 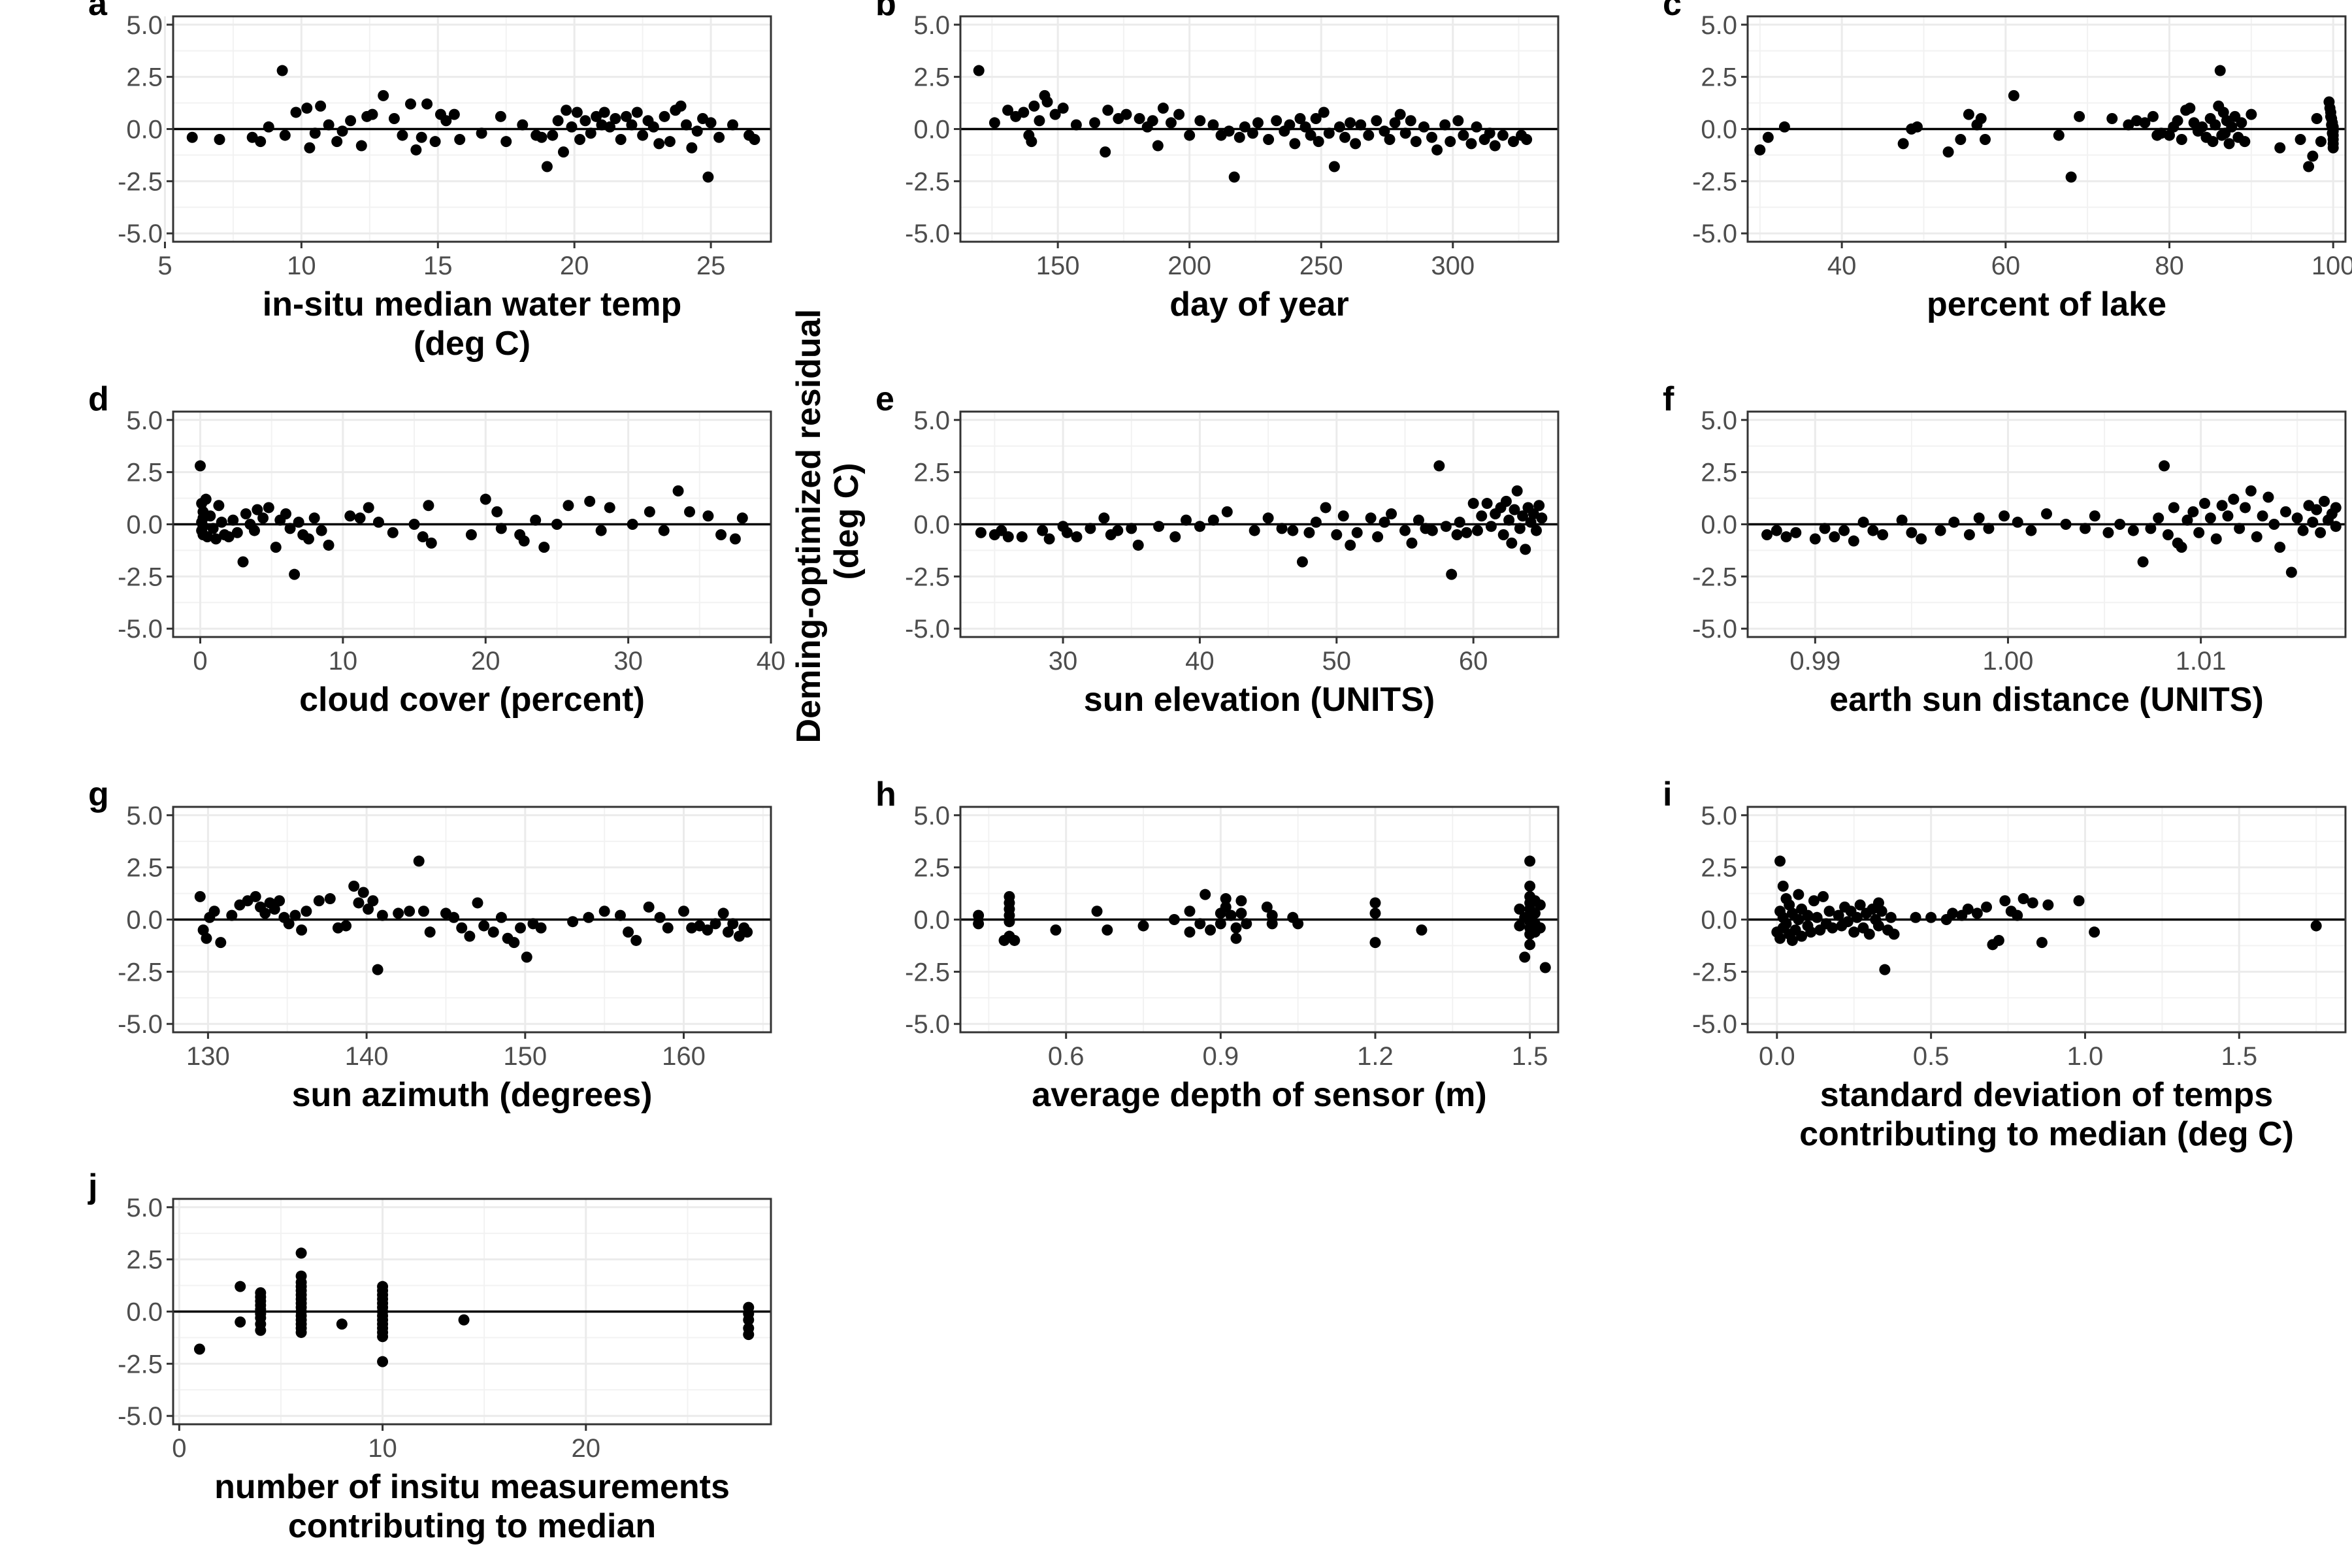 What do you see at coordinates (438, 266) in the screenshot?
I see `x-tick-label: 15` at bounding box center [438, 266].